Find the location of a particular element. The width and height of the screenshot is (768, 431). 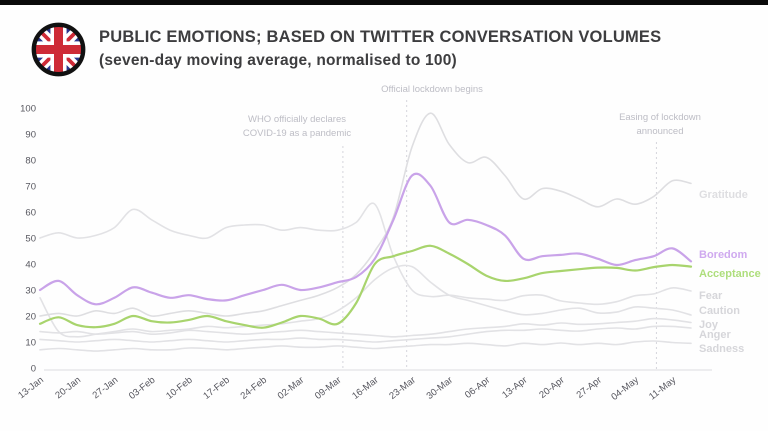

x-tick-label: 10-Feb is located at coordinates (179, 388).